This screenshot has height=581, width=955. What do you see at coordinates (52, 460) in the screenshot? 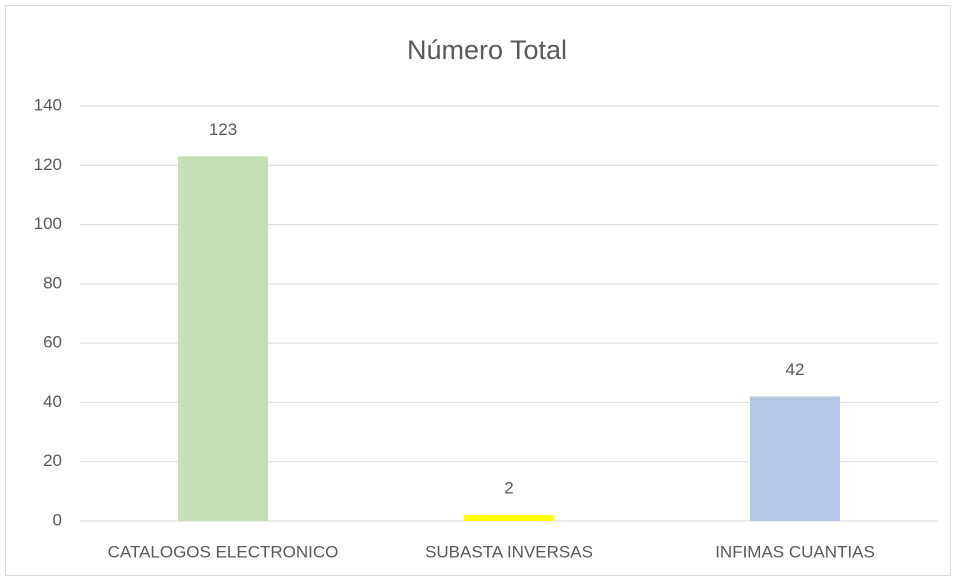
I see `y-tick-label: 20` at bounding box center [52, 460].